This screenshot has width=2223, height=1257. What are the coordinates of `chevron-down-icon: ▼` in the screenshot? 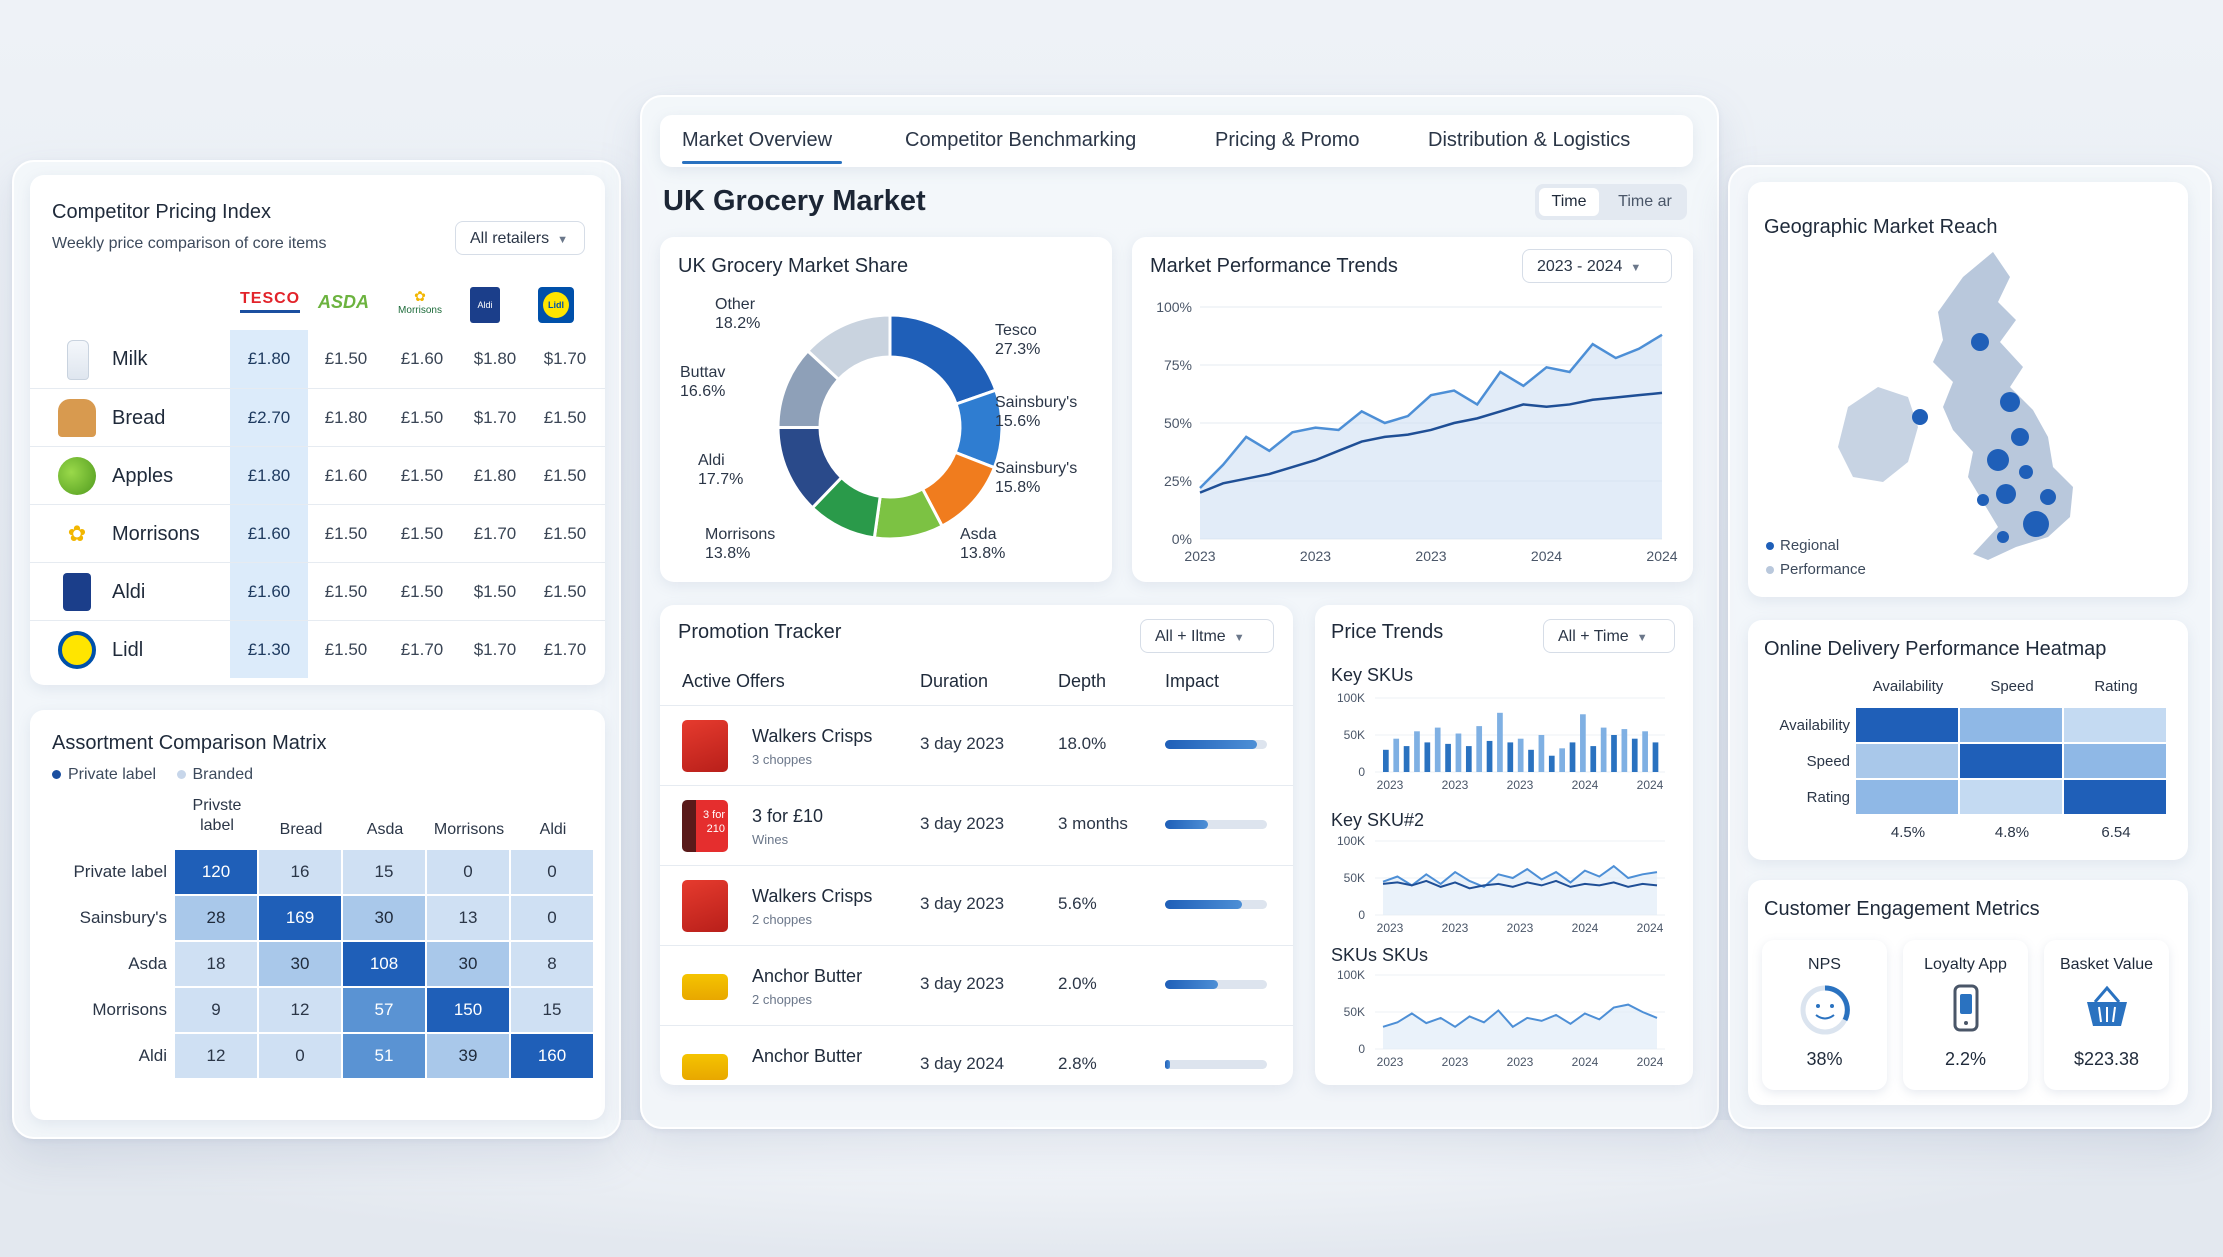 It's located at (1636, 268).